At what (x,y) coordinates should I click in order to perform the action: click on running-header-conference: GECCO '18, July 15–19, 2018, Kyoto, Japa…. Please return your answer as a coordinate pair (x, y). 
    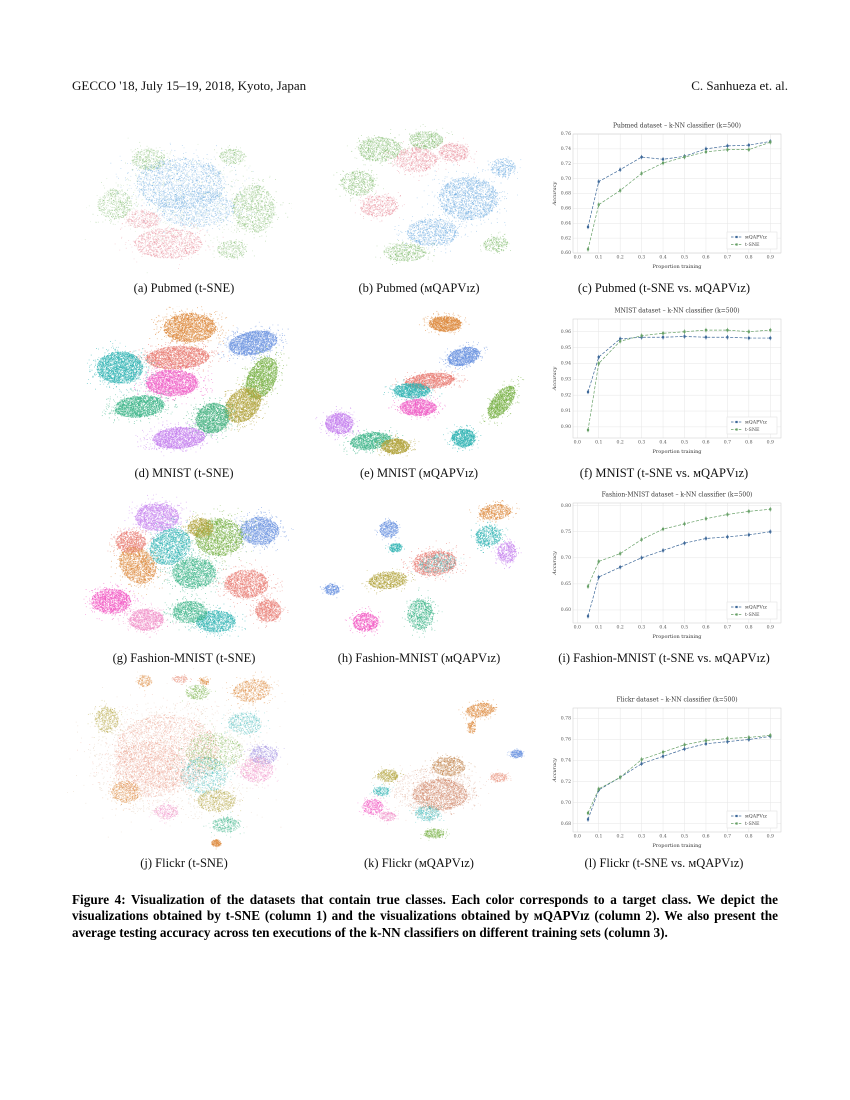
    Looking at the image, I should click on (189, 85).